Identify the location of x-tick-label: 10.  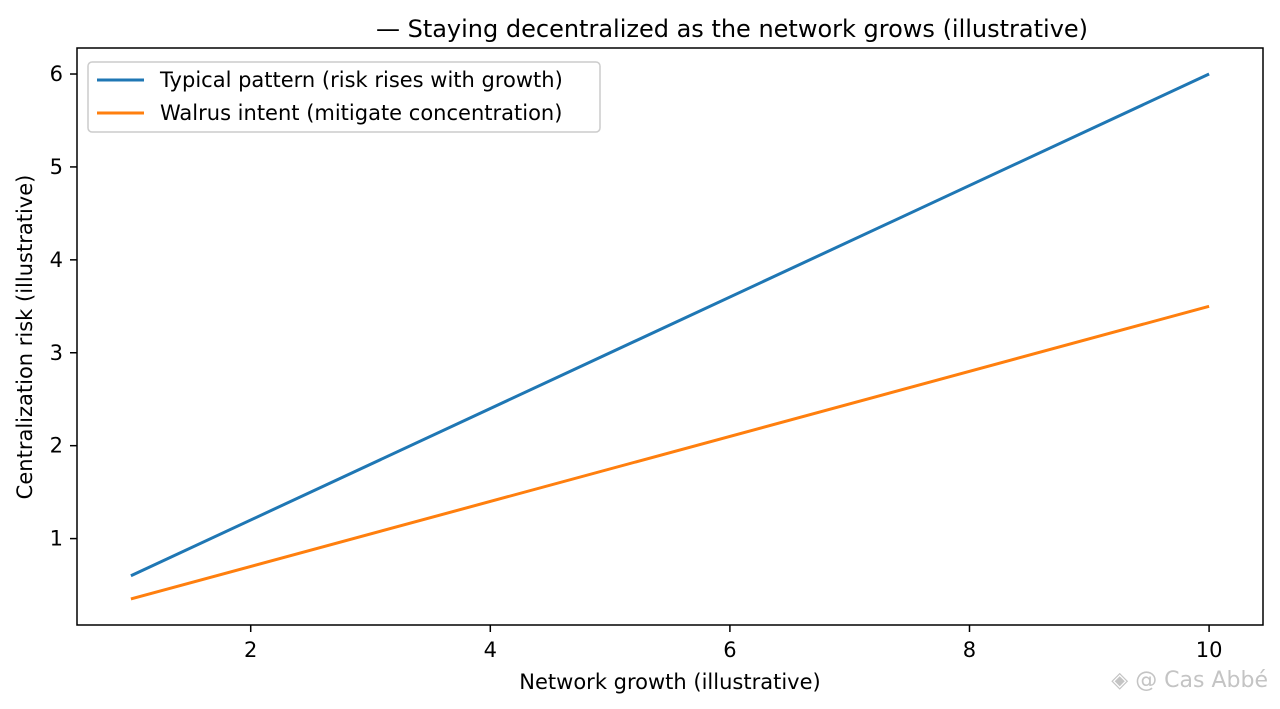
(1209, 650).